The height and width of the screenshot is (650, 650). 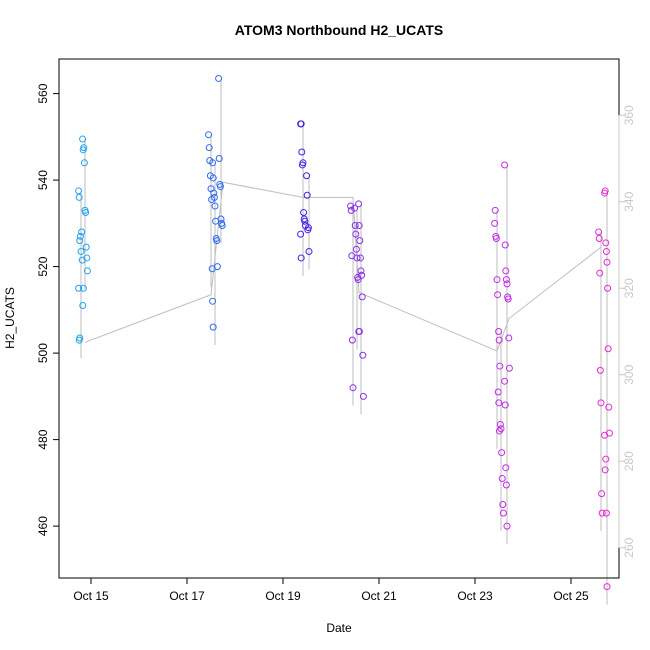 What do you see at coordinates (10, 318) in the screenshot?
I see `y-axis-label: H2_UCATS` at bounding box center [10, 318].